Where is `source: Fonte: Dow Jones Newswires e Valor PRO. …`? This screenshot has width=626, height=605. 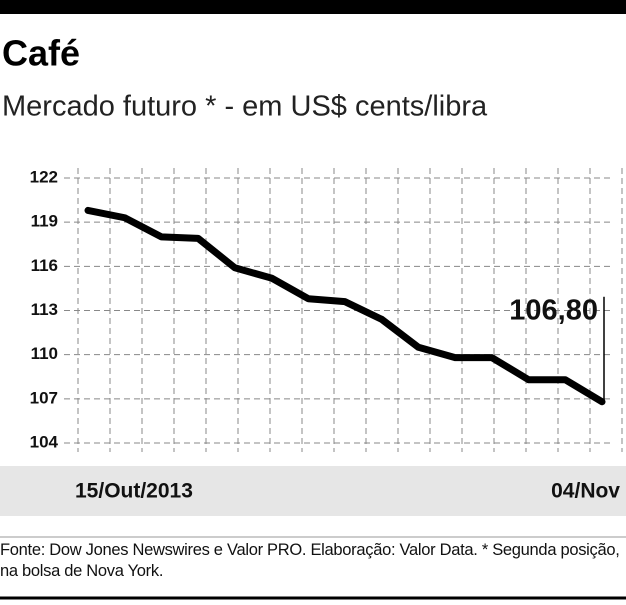
source: Fonte: Dow Jones Newswires e Valor PRO. … is located at coordinates (310, 560).